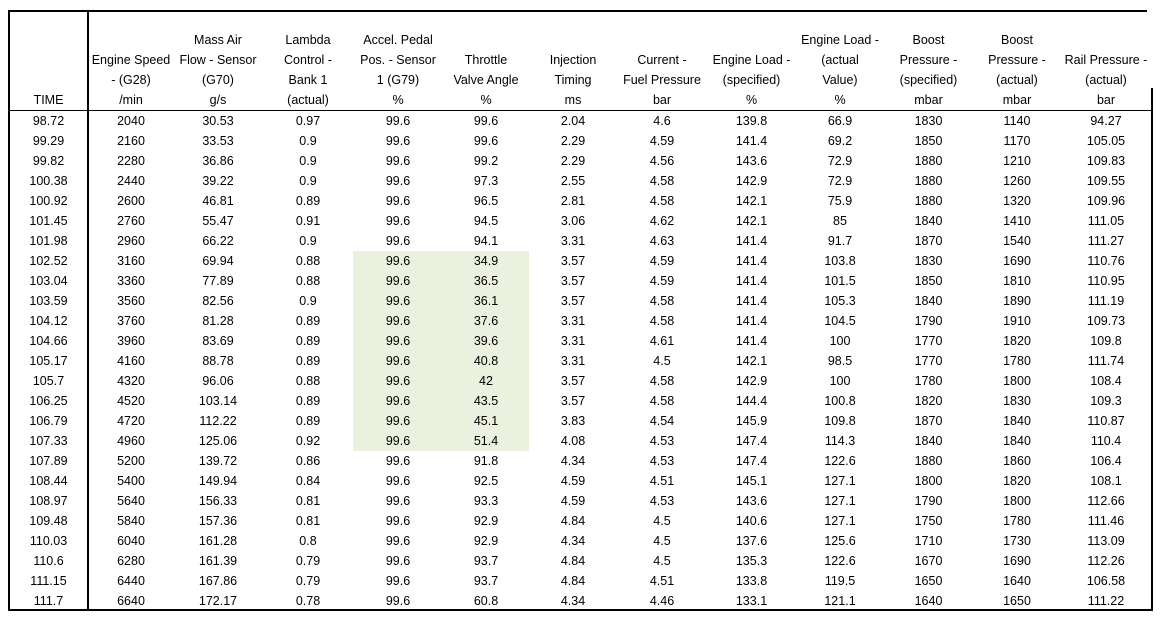  I want to click on header-line: Rail Pressure -, so click(1106, 60).